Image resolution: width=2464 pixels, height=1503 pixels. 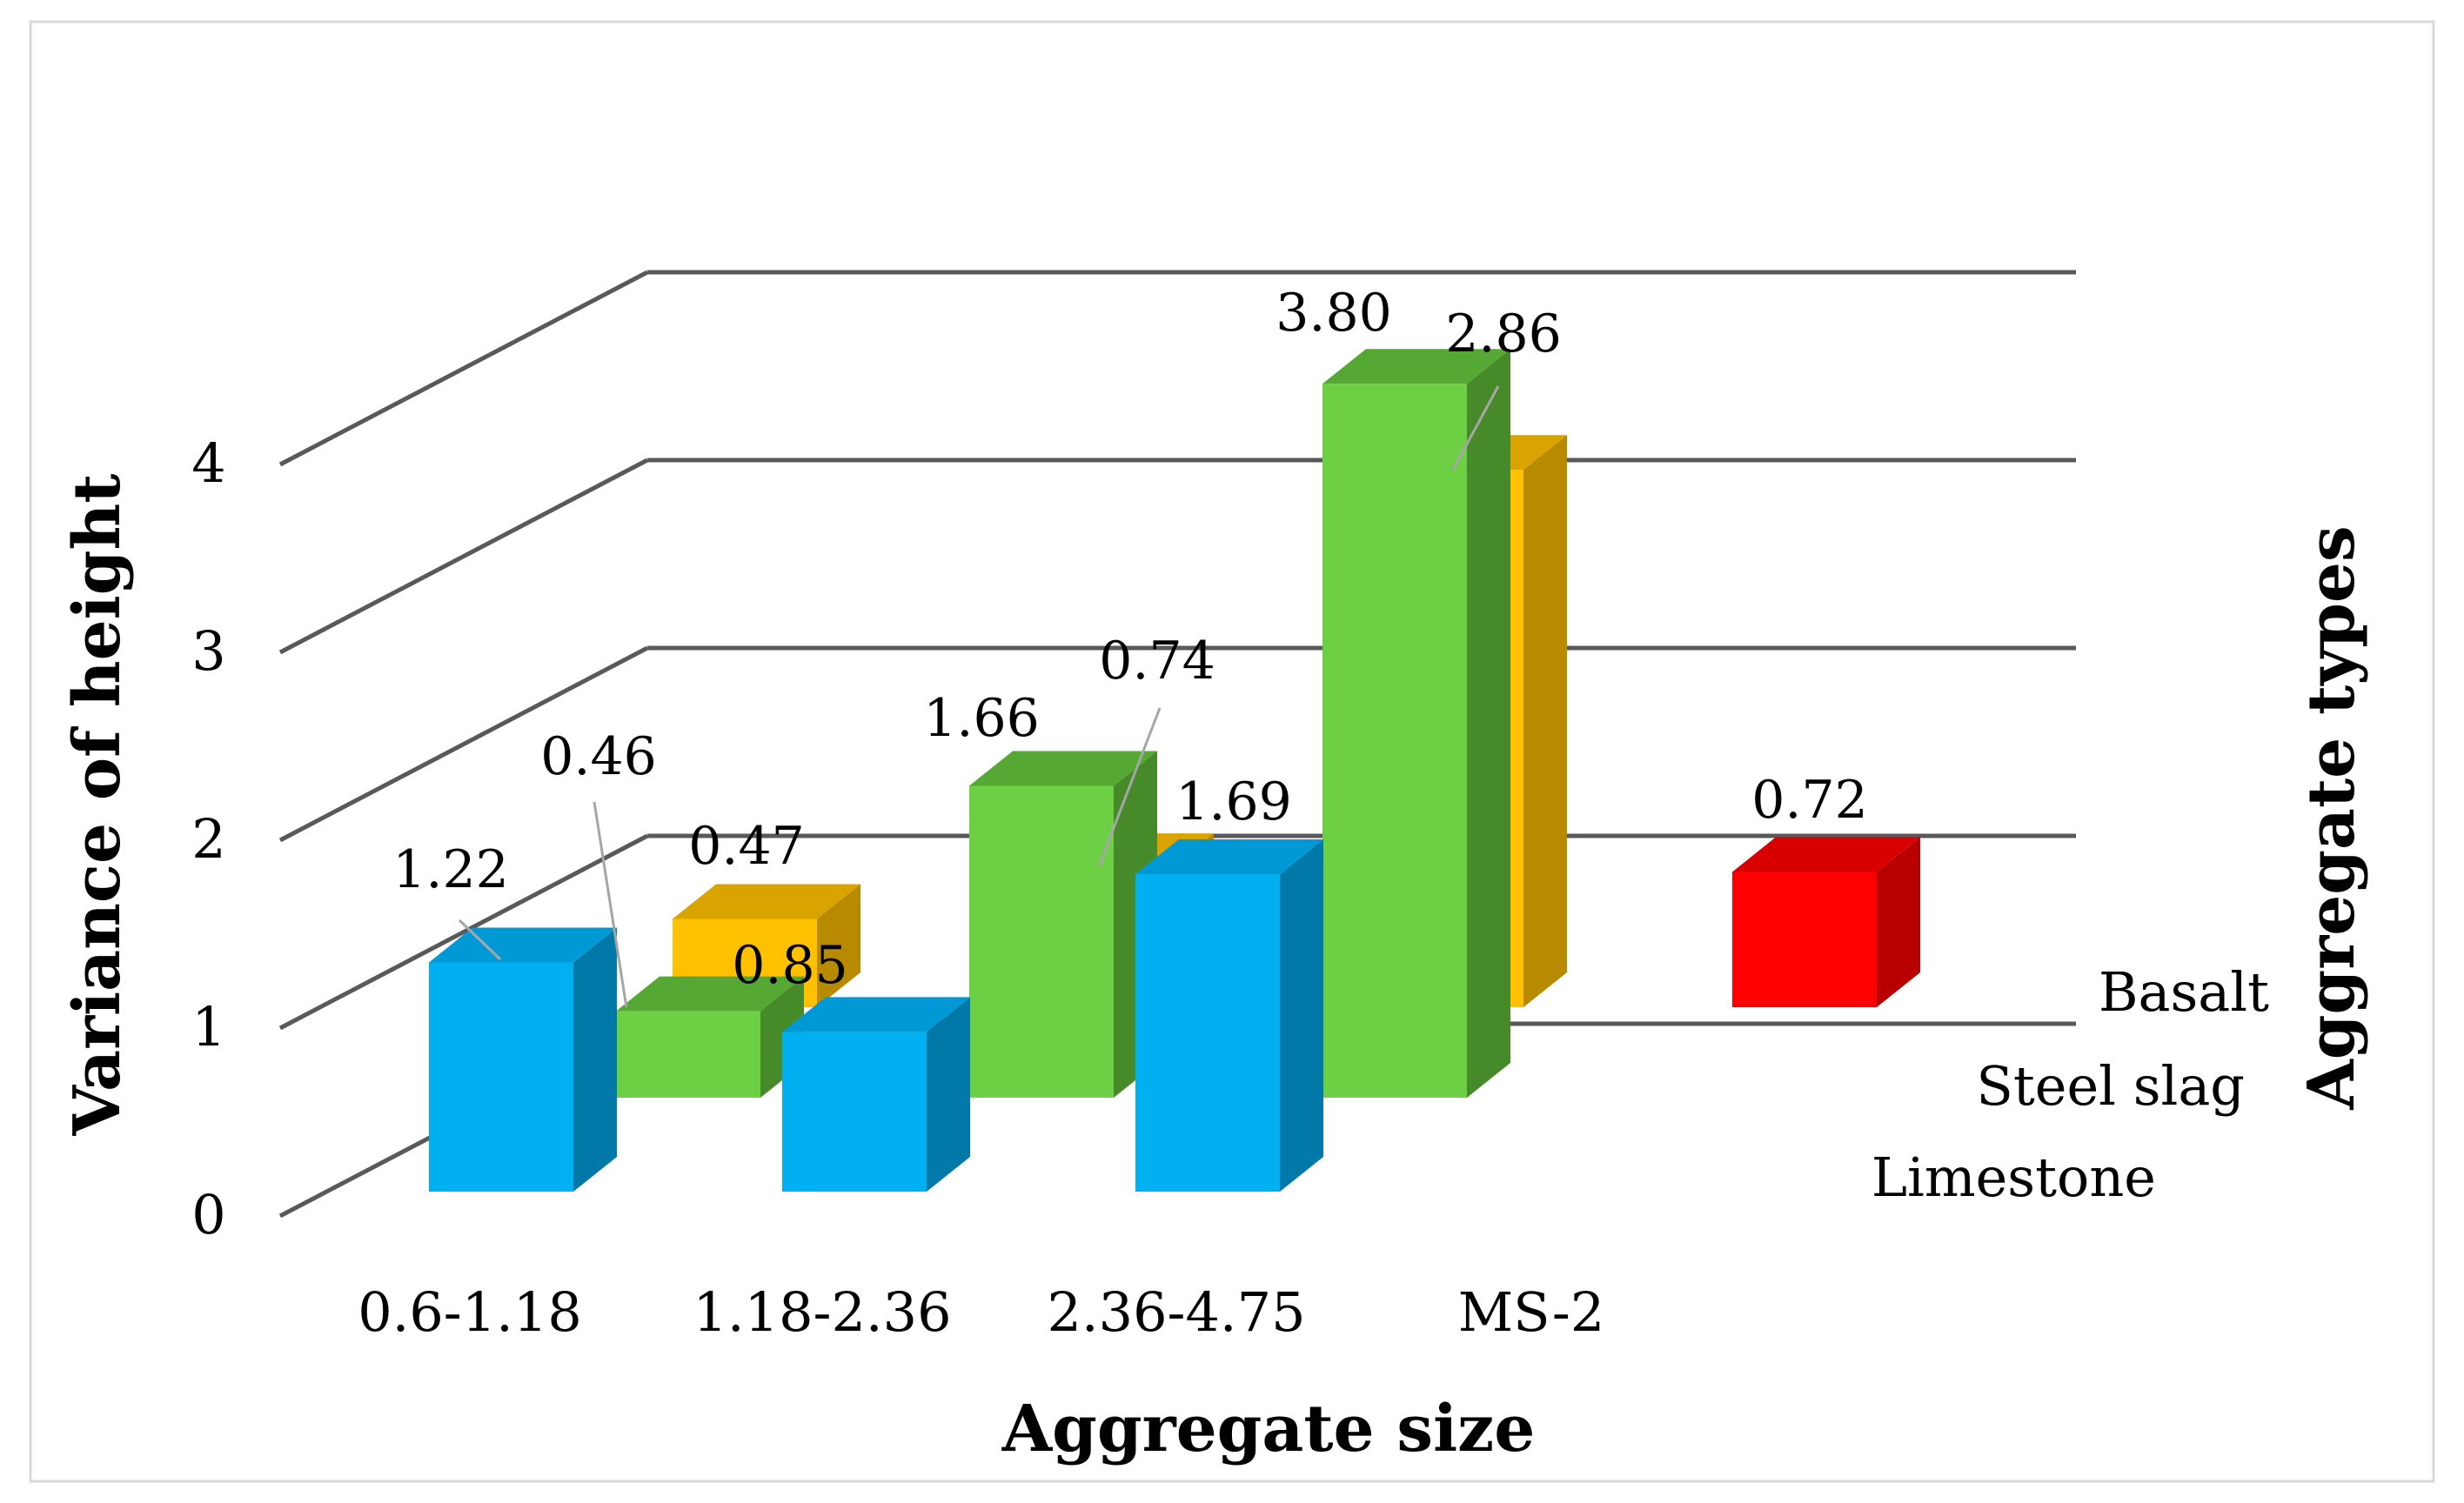 What do you see at coordinates (822, 1312) in the screenshot?
I see `x-tick-label: 1.18-2.36` at bounding box center [822, 1312].